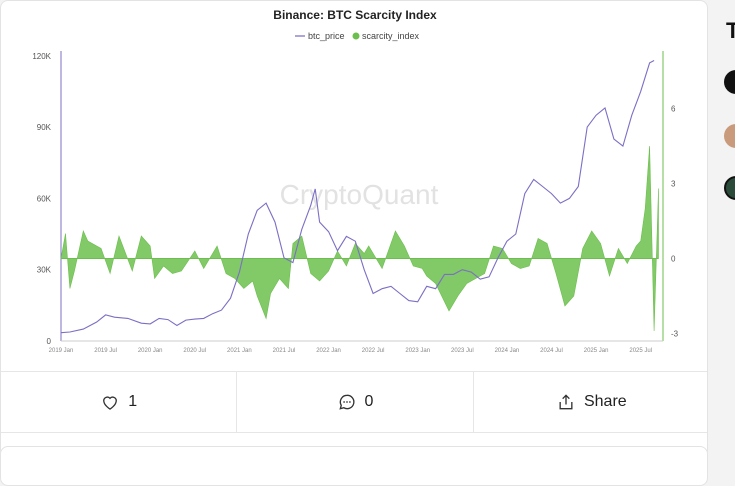  I want to click on x-tick-label: 2020 Jul, so click(194, 351).